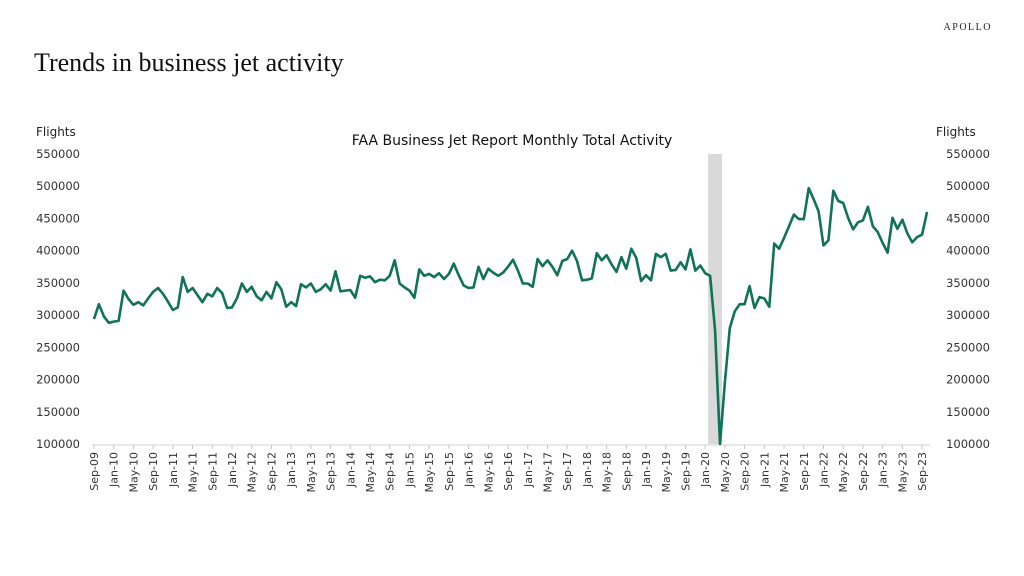  I want to click on right-y-tick-label: 450000, so click(968, 218).